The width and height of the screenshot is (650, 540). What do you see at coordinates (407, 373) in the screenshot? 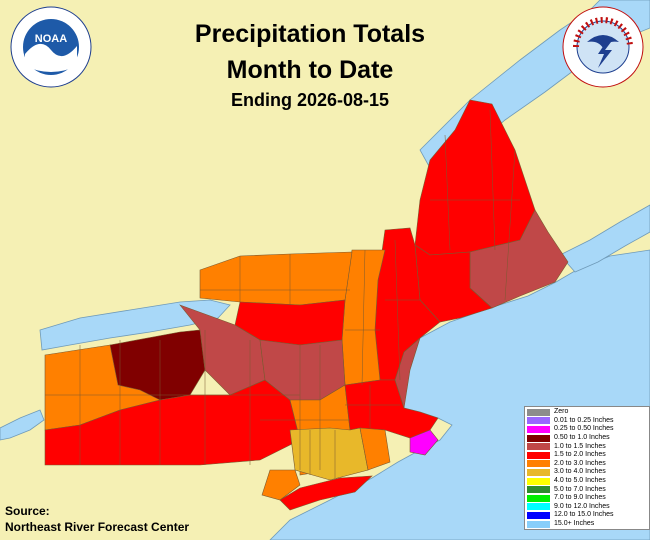
I see `region-massachusetts-east` at bounding box center [407, 373].